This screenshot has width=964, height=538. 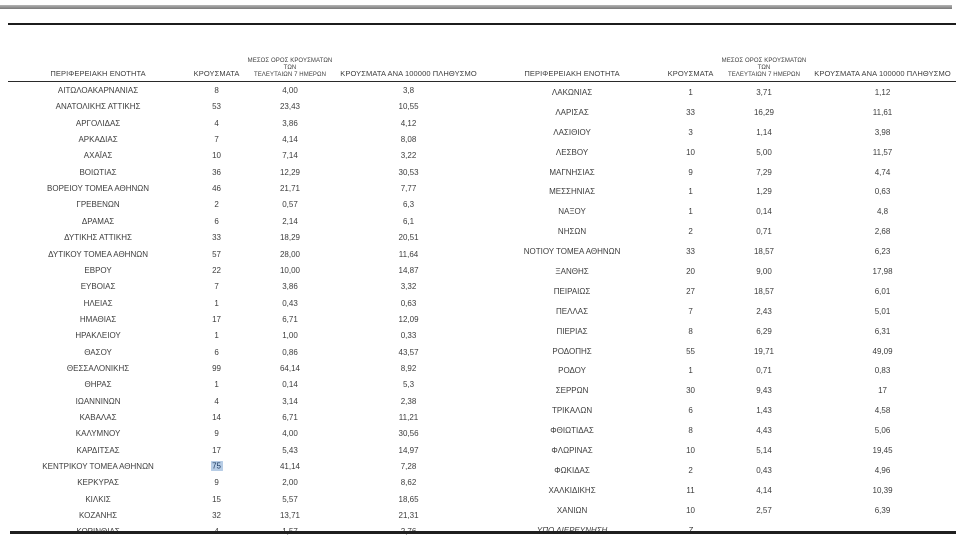 What do you see at coordinates (98, 434) in the screenshot?
I see `region-name-cell: ΚΑΛΥΜΝΟΥ` at bounding box center [98, 434].